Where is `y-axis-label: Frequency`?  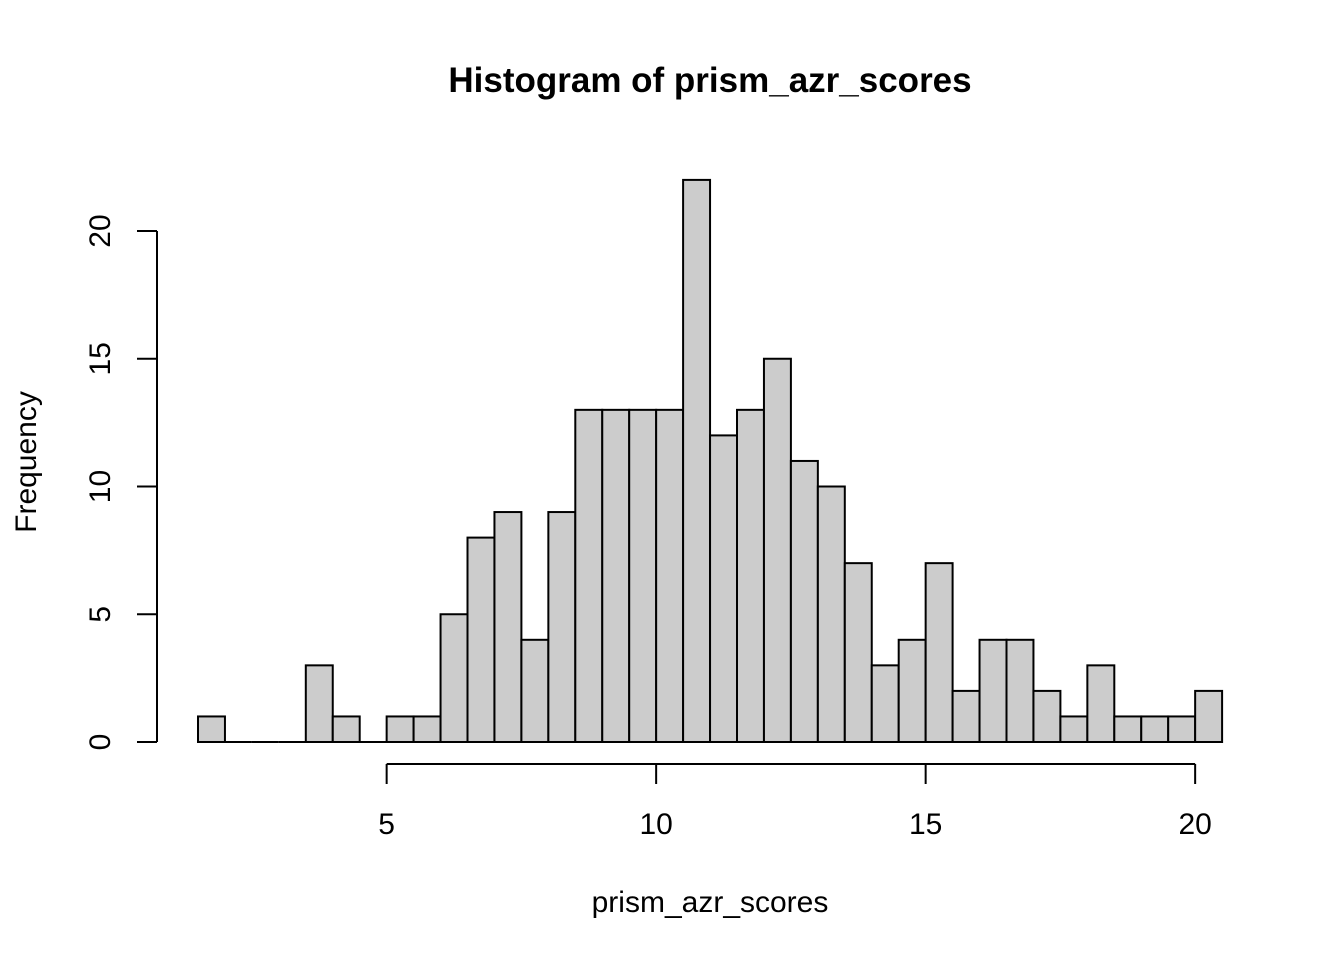
y-axis-label: Frequency is located at coordinates (26, 462).